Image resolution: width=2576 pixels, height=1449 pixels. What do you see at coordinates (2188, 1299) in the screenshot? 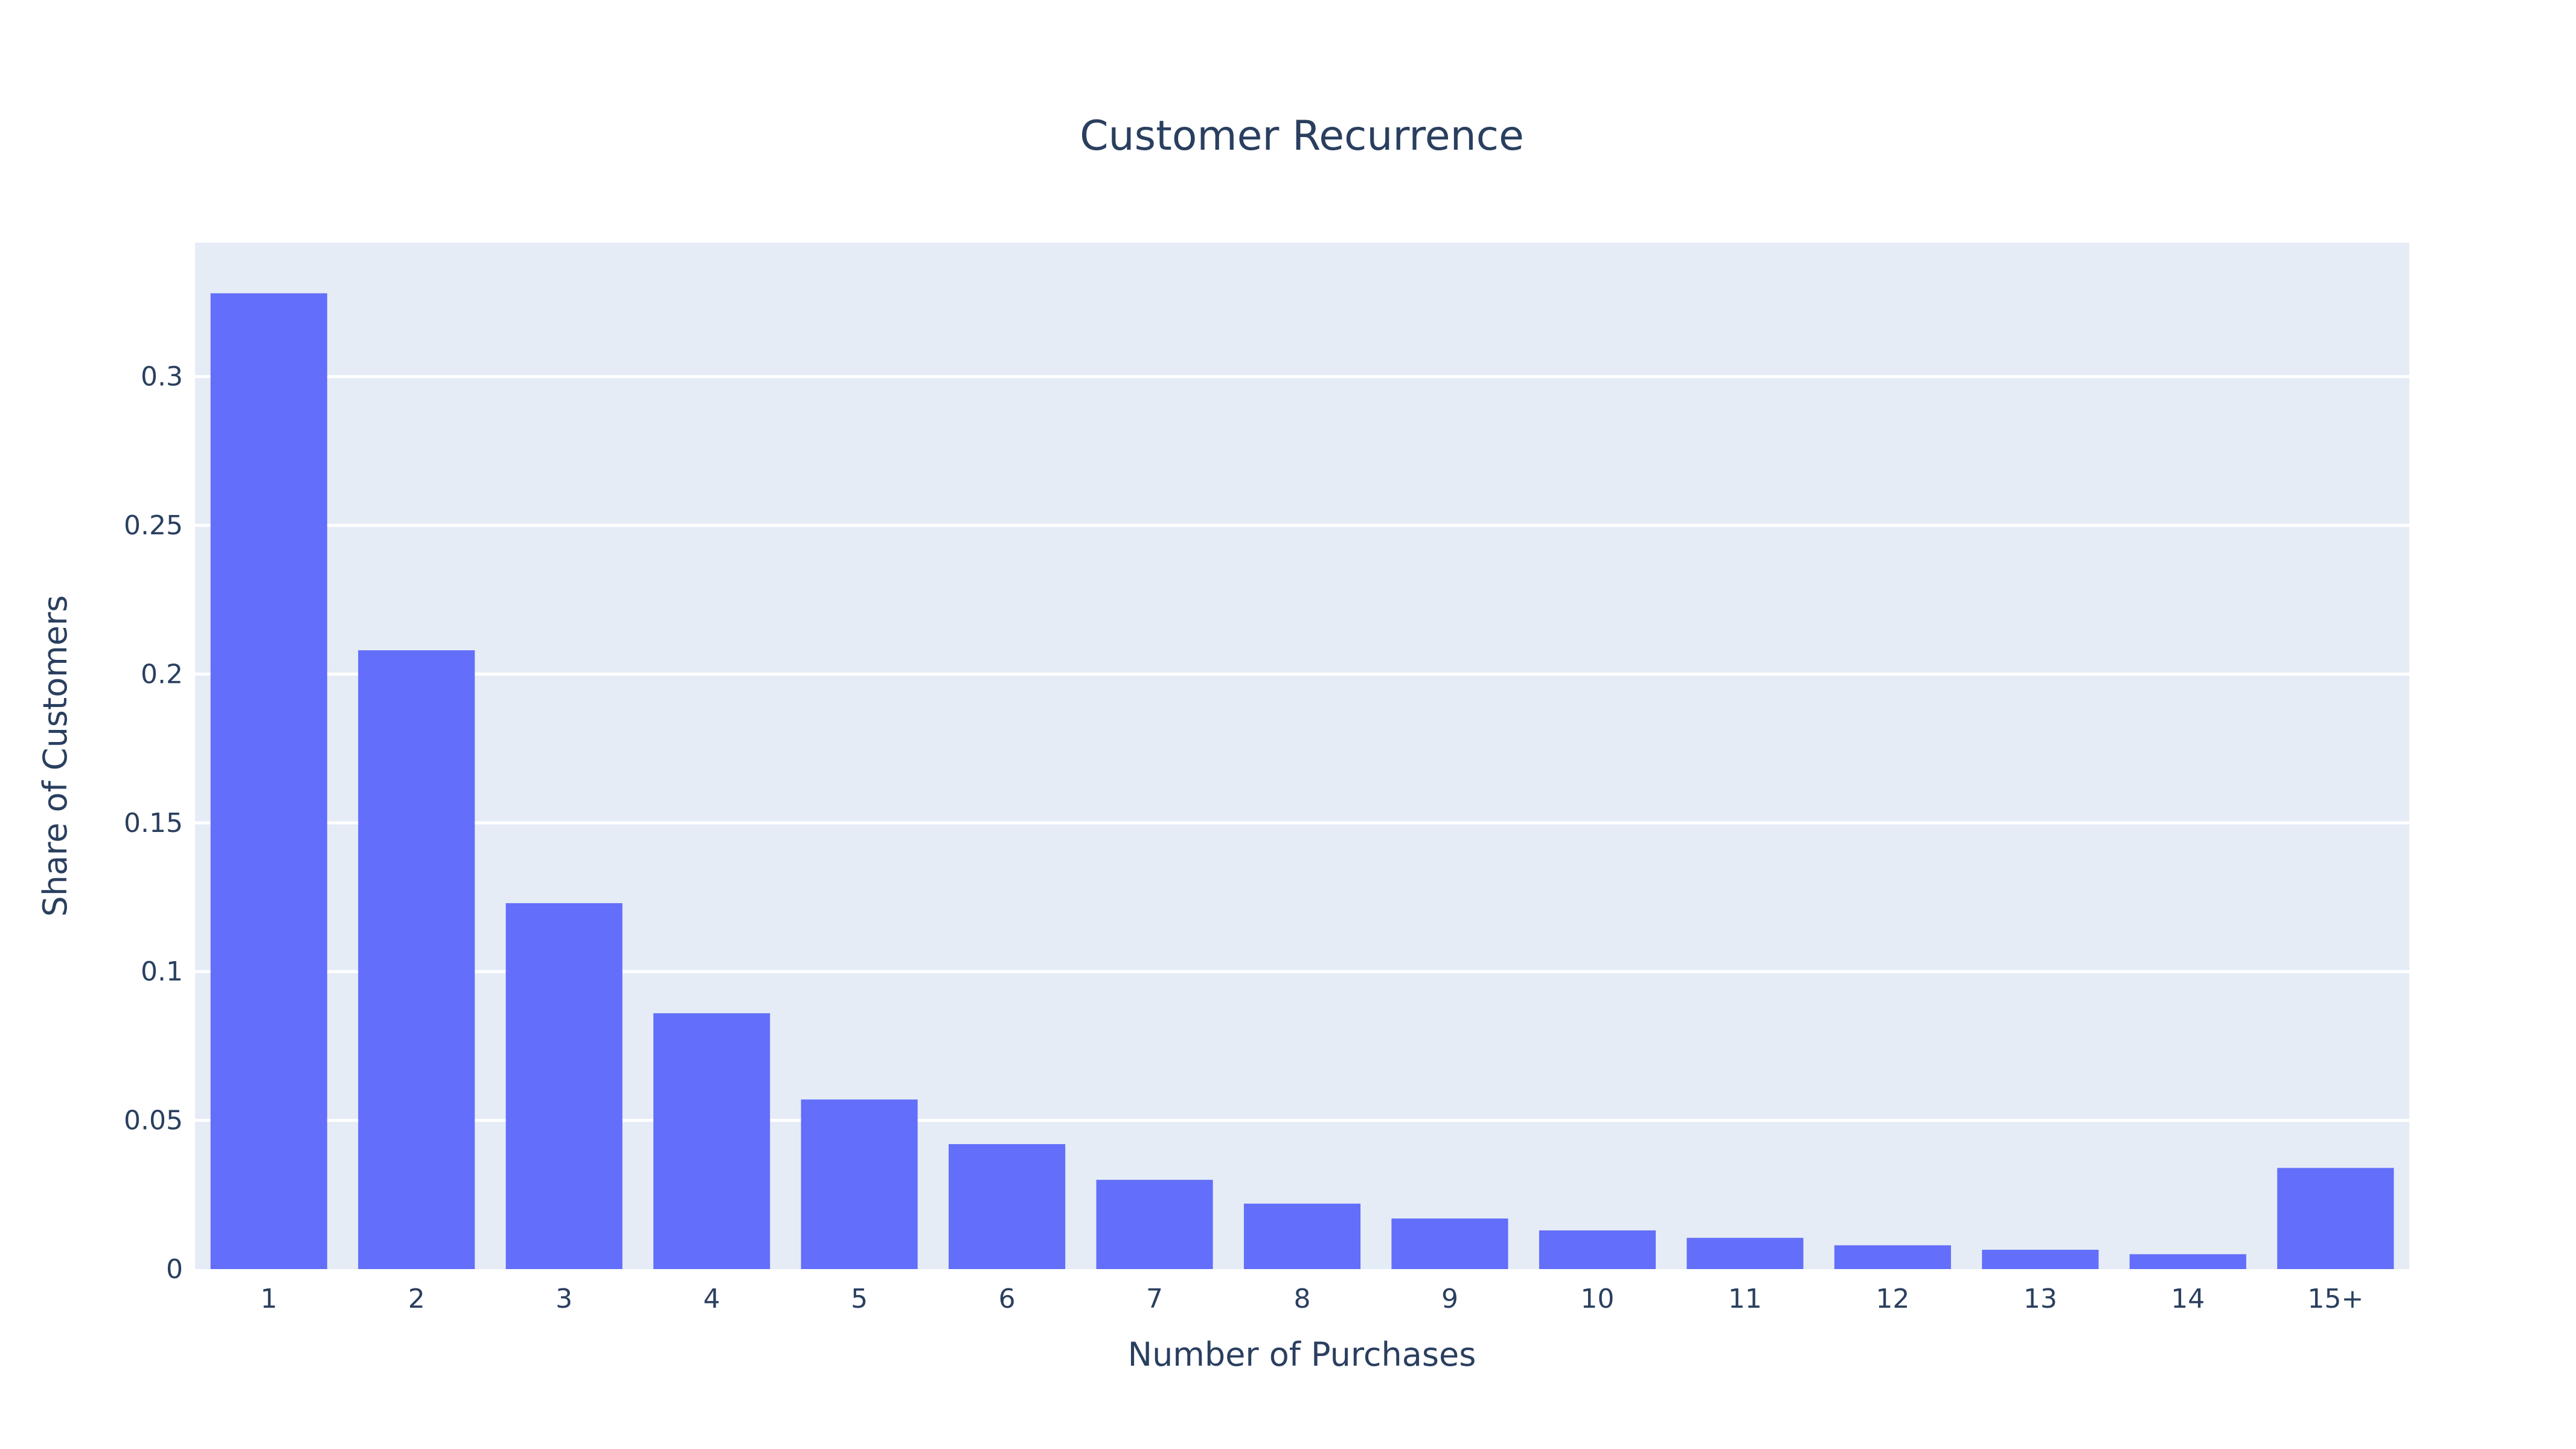
I see `x-tick-label: 14` at bounding box center [2188, 1299].